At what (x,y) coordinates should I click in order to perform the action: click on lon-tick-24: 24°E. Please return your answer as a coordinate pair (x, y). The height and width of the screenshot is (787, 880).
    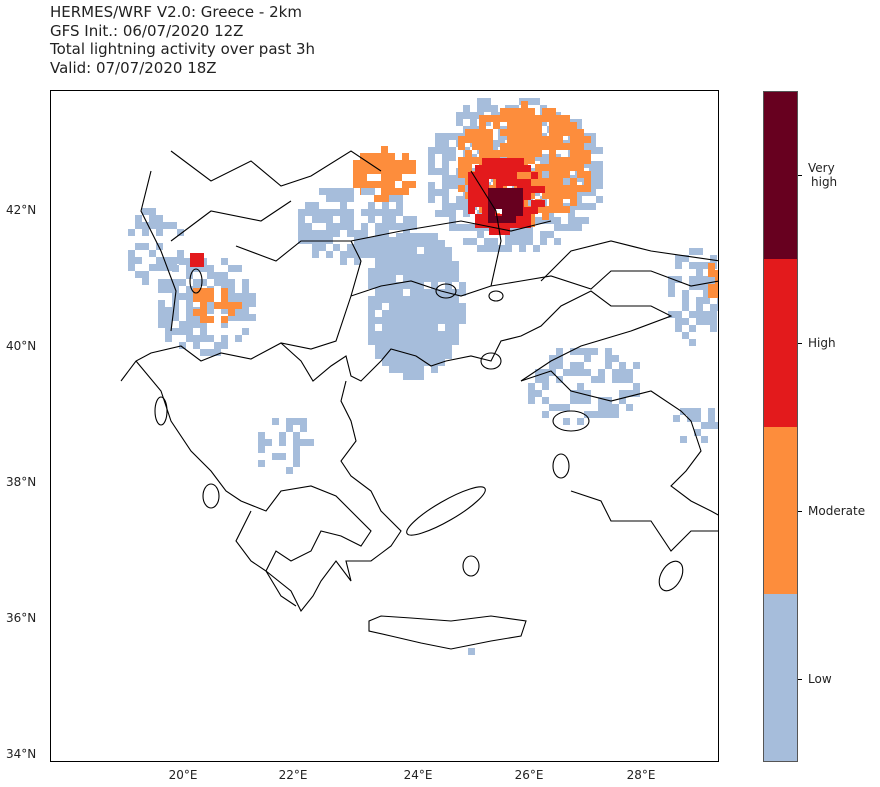
    Looking at the image, I should click on (418, 775).